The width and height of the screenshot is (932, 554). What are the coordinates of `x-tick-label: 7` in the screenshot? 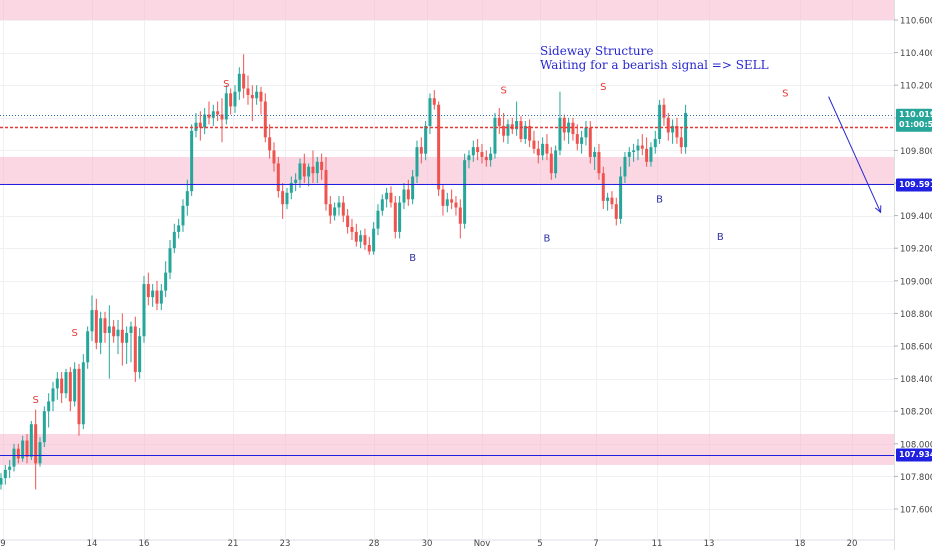 It's located at (595, 544).